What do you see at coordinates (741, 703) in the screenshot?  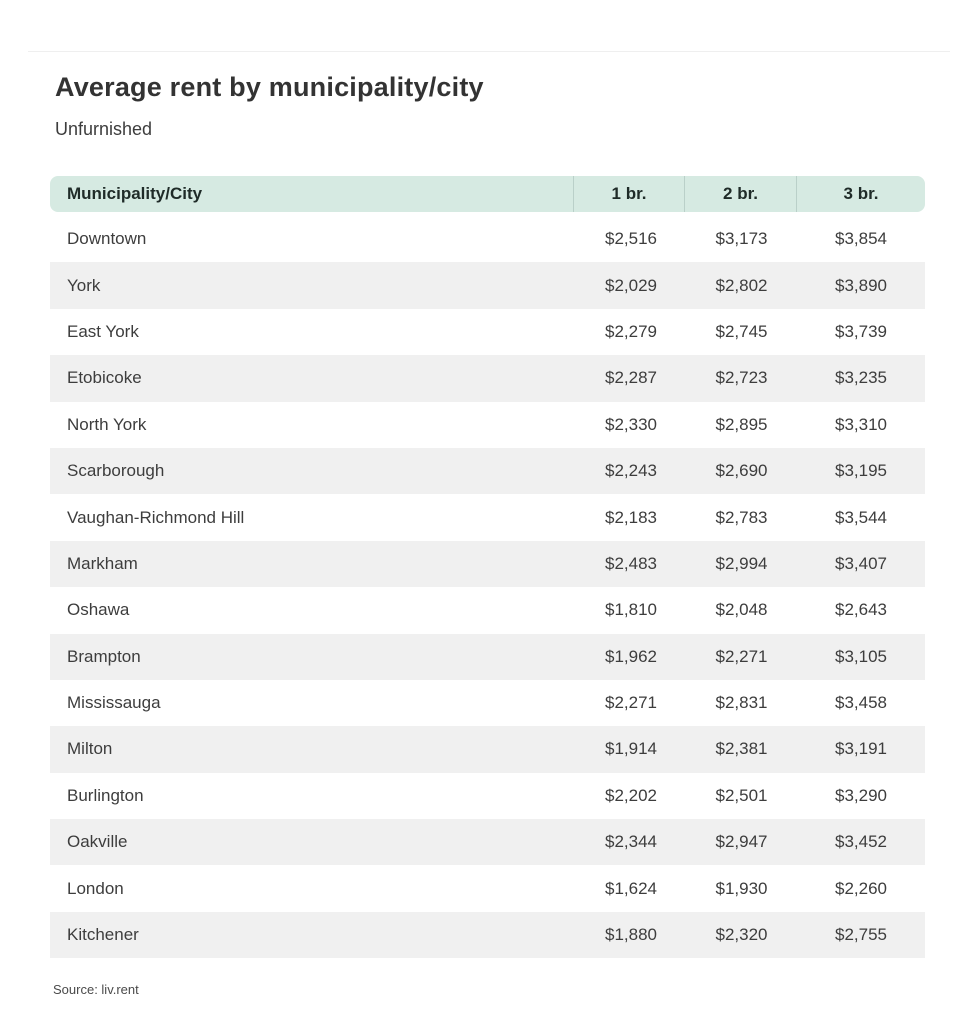 I see `cell-2br: $2,831` at bounding box center [741, 703].